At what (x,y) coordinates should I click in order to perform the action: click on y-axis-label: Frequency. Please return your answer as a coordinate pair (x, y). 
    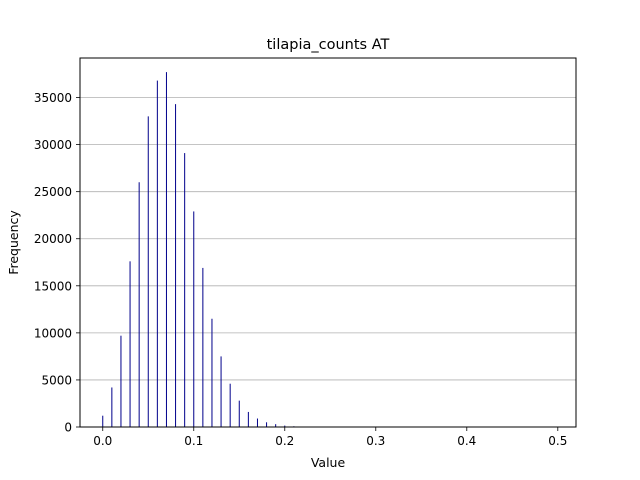
    Looking at the image, I should click on (13, 242).